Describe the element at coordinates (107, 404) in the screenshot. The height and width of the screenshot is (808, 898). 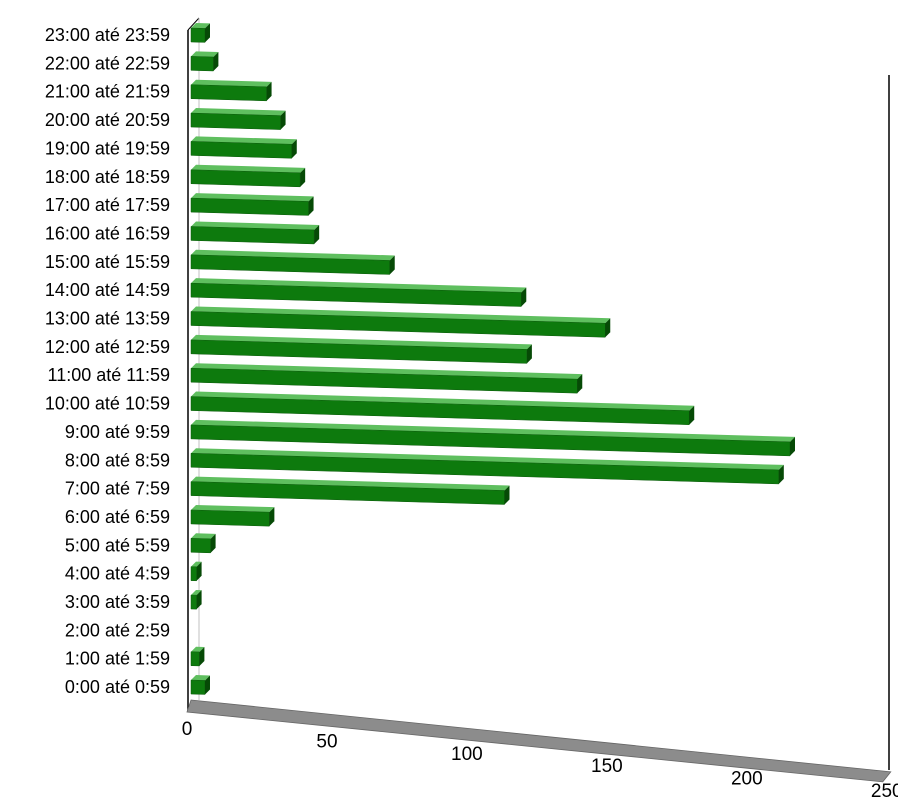
I see `category-label: 10:00 até 10:59` at that location.